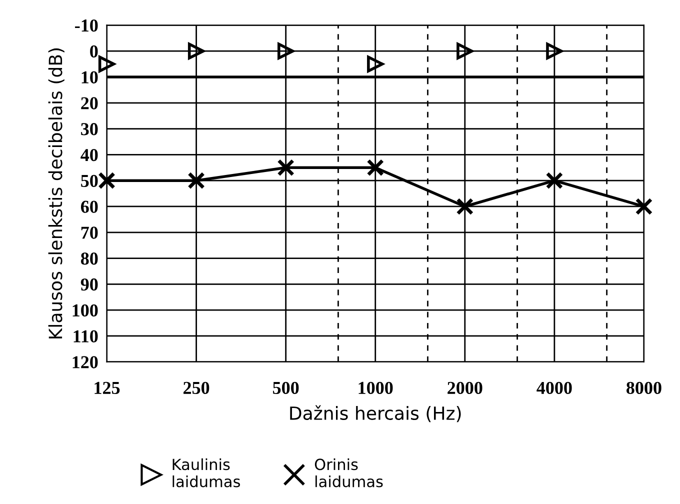  What do you see at coordinates (375, 413) in the screenshot?
I see `x-axis-title: Dažnis hercais (Hz)` at bounding box center [375, 413].